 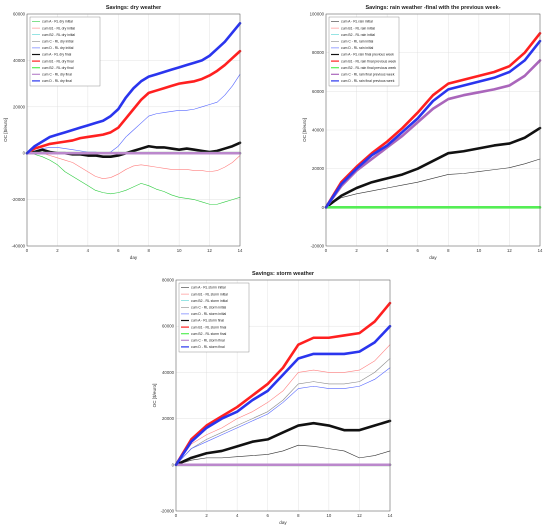 I want to click on legend-entry: cum D - RL dry final, so click(x=57, y=81).